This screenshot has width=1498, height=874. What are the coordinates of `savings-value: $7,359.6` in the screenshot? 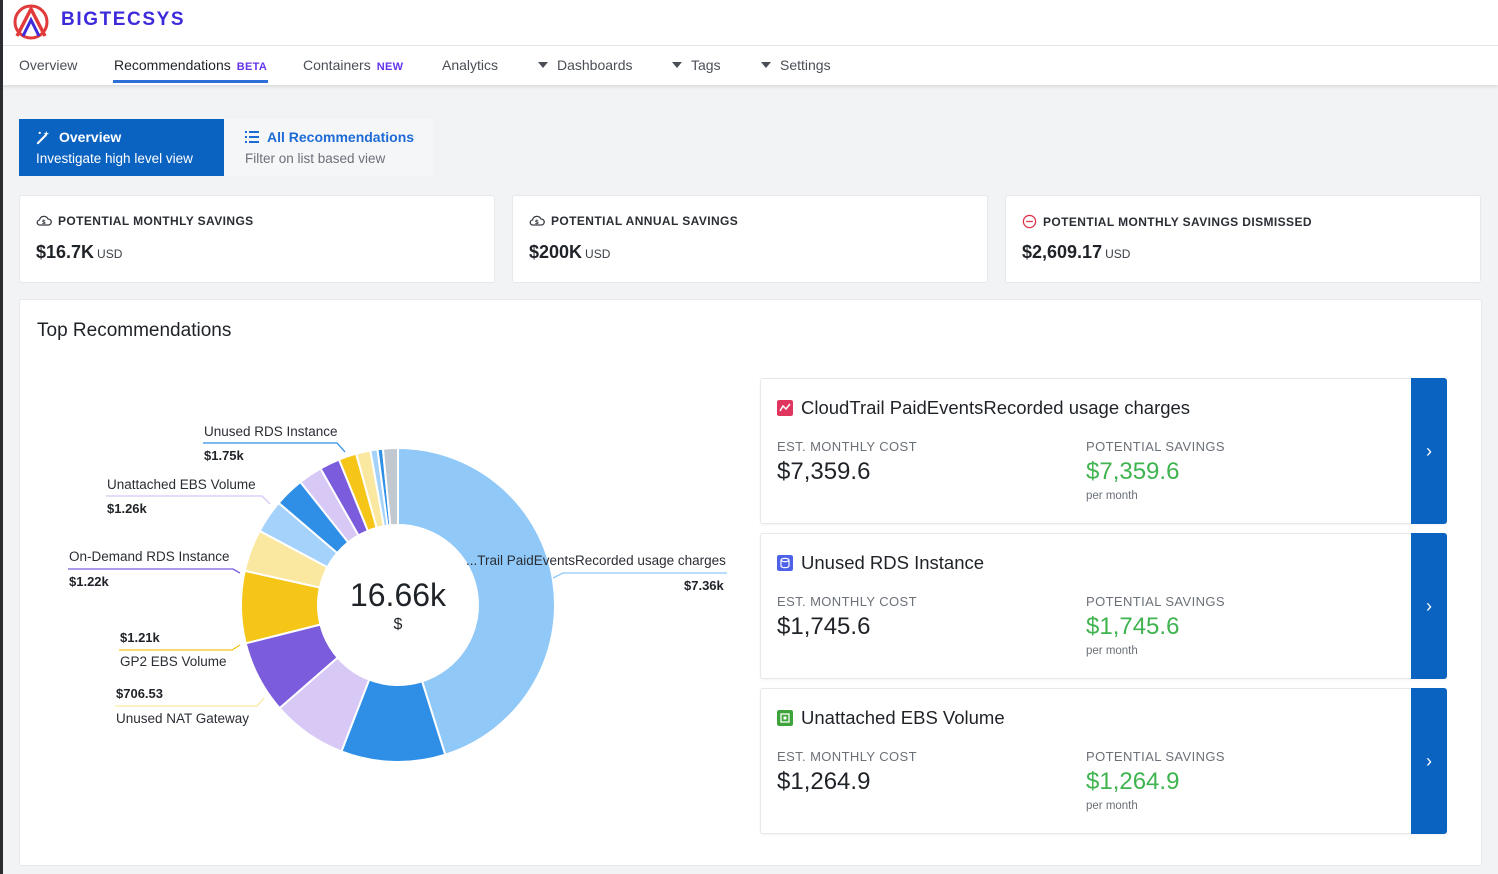 It's located at (1133, 471).